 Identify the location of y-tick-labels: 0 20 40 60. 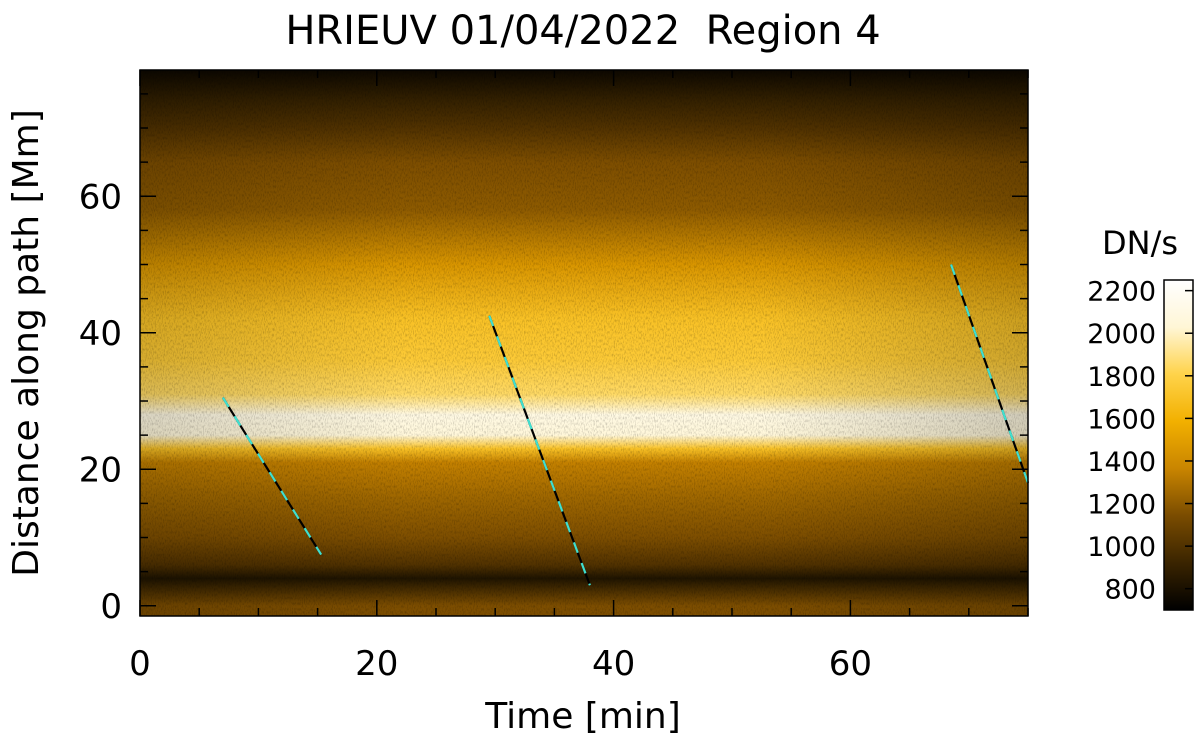
(100, 402).